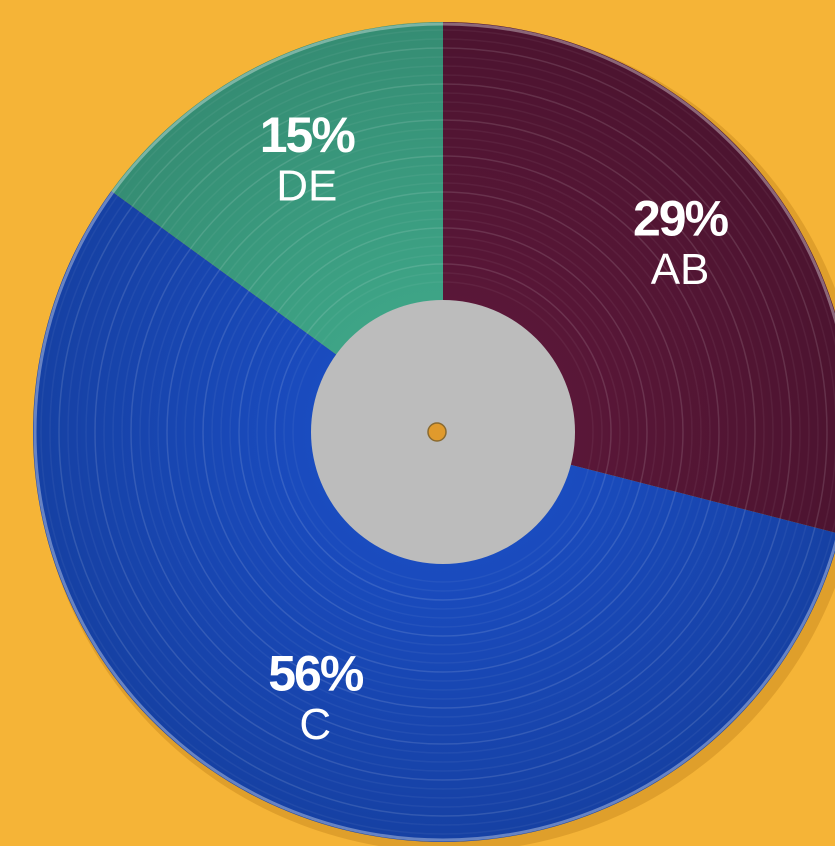  I want to click on spindle-hole, so click(437, 432).